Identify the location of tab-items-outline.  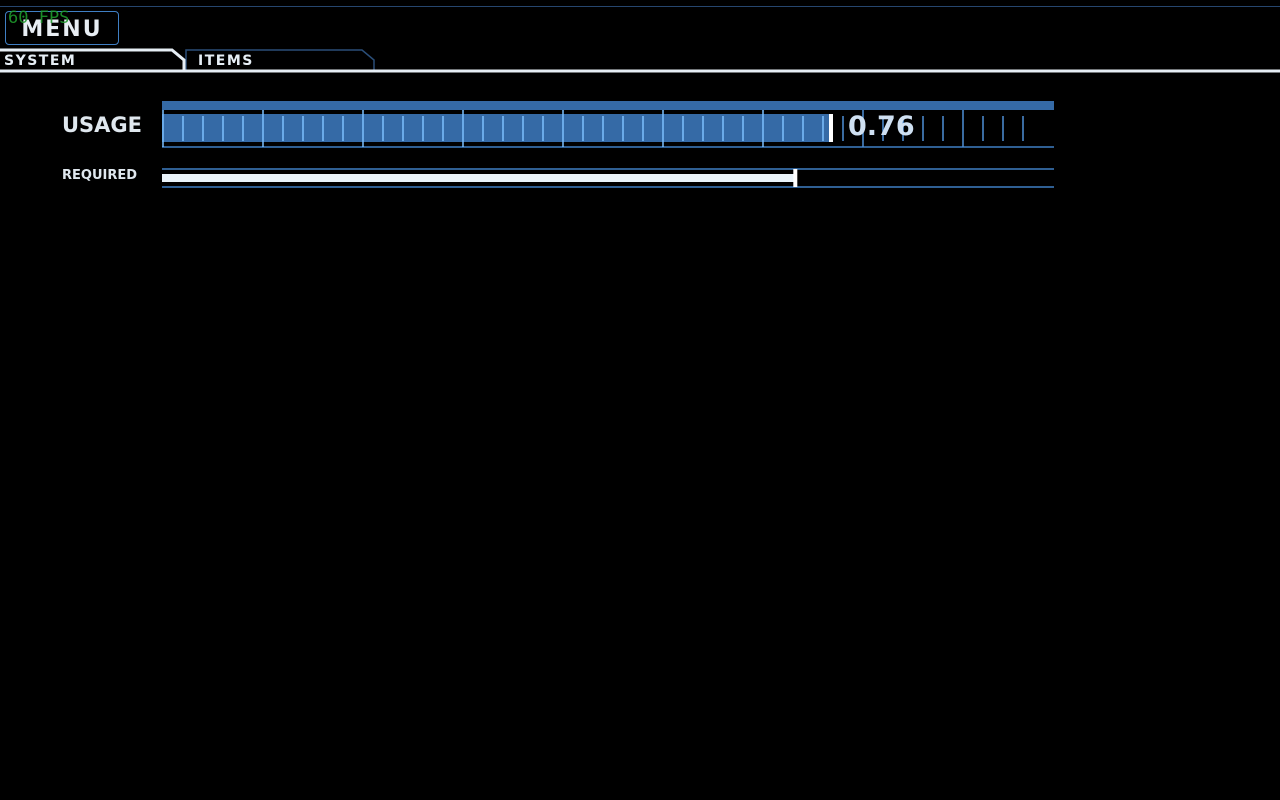
(280, 59).